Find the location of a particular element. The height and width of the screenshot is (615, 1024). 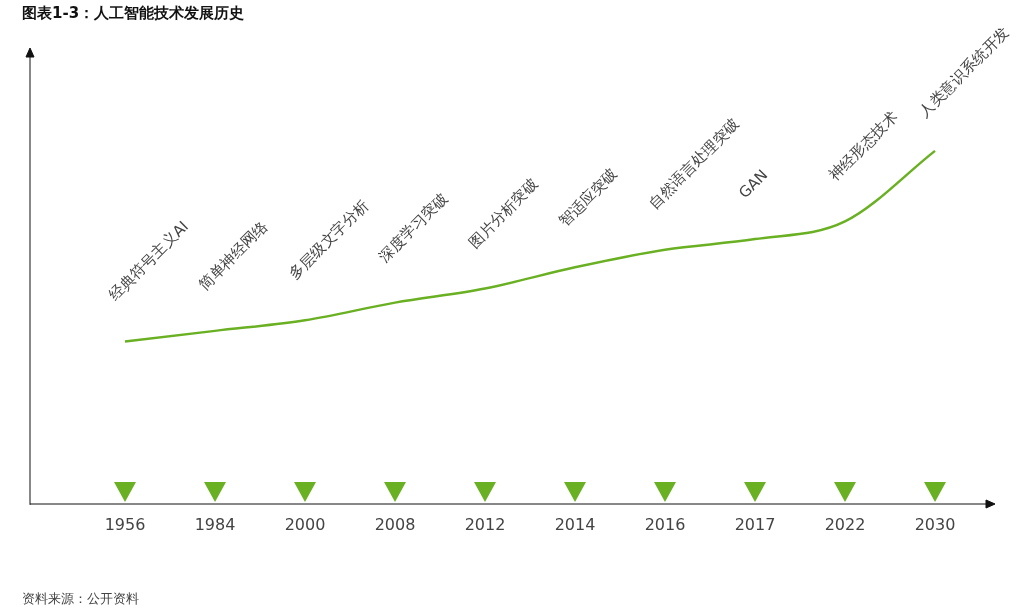

chart-title: 图表1-3：人工智能技术发展历史 is located at coordinates (133, 13).